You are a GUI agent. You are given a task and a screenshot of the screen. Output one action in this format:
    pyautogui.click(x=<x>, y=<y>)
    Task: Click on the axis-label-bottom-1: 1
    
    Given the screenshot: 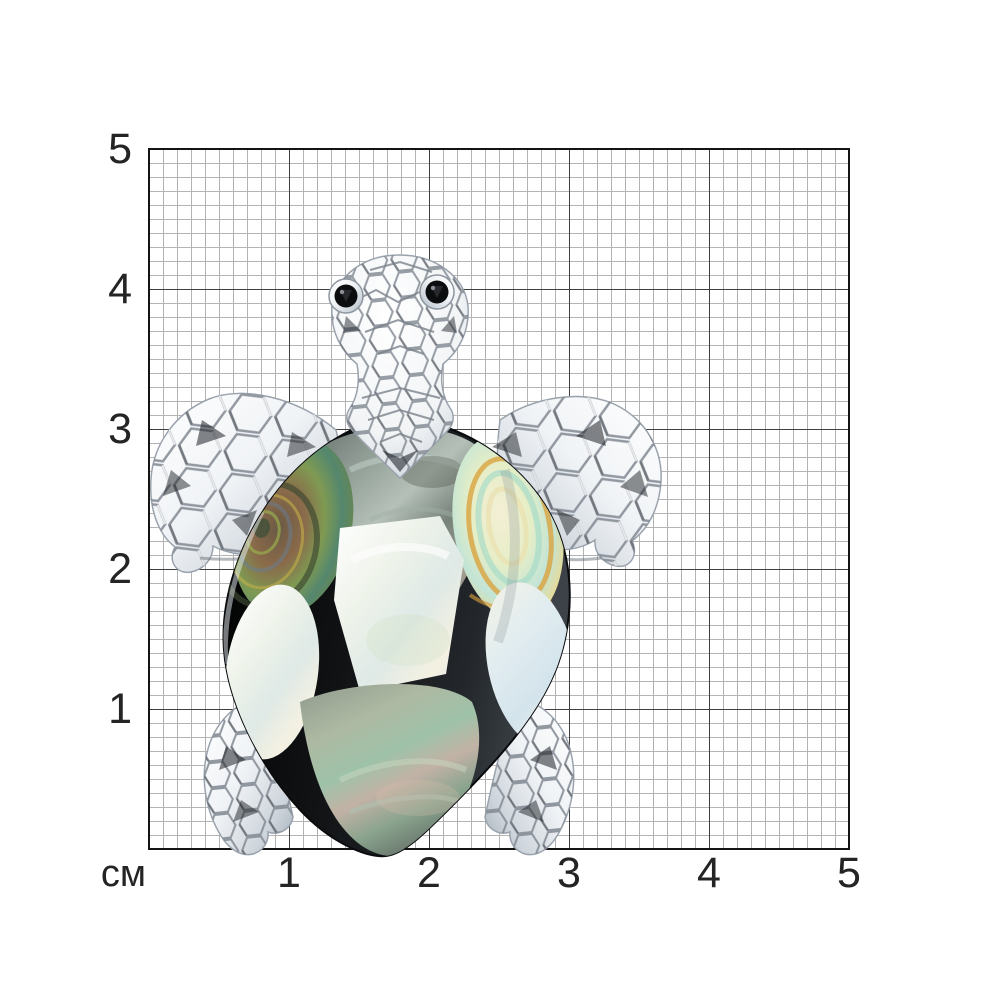 What is the action you would take?
    pyautogui.click(x=289, y=873)
    